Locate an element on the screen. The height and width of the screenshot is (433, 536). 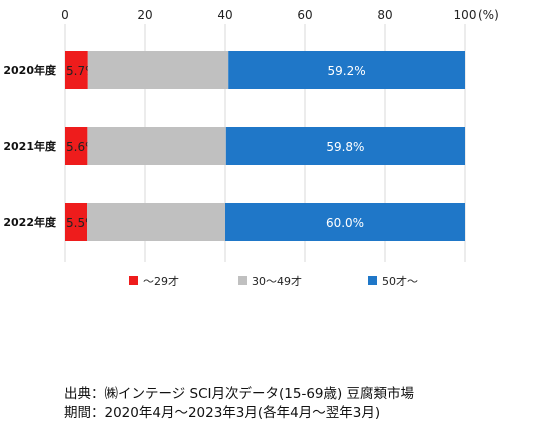
legend-label-1: ～29才 is located at coordinates (161, 281).